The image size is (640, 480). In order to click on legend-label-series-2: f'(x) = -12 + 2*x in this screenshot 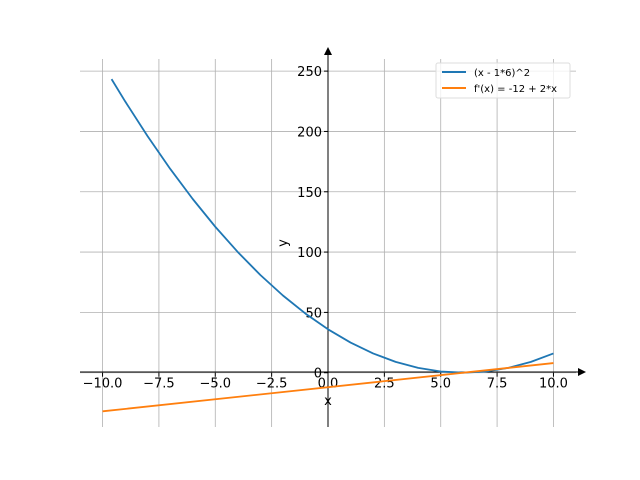, I will do `click(515, 89)`.